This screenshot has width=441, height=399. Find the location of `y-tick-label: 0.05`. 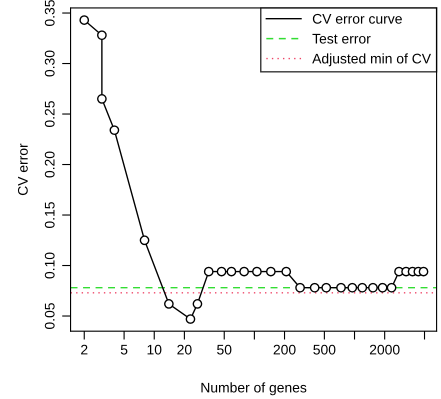

y-tick-label: 0.05 is located at coordinates (49, 316).